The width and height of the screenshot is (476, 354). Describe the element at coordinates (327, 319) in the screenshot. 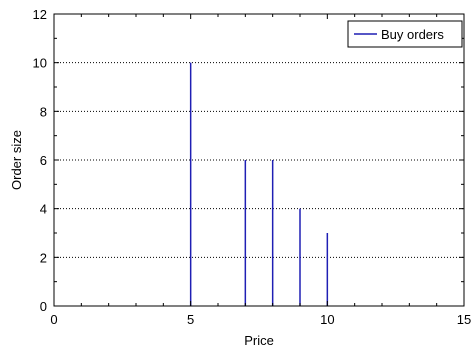

I see `x-tick-label: 10` at that location.